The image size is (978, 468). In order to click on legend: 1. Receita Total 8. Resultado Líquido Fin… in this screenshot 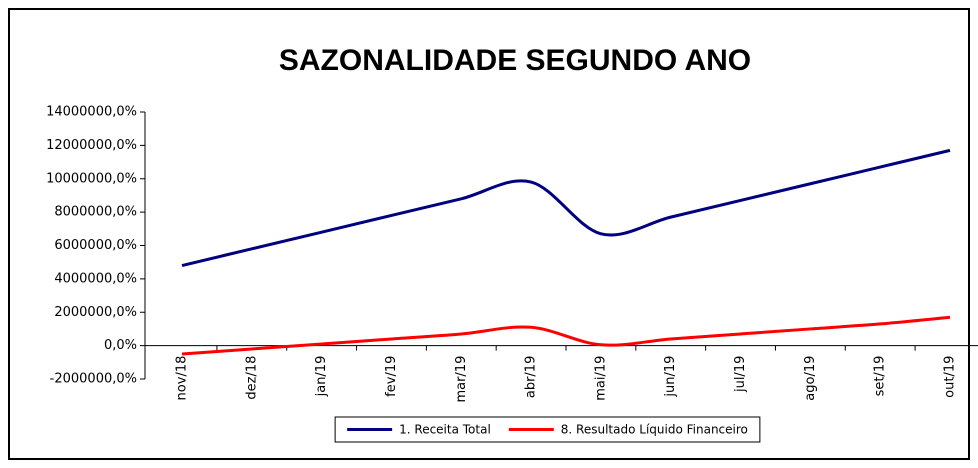, I will do `click(547, 429)`.